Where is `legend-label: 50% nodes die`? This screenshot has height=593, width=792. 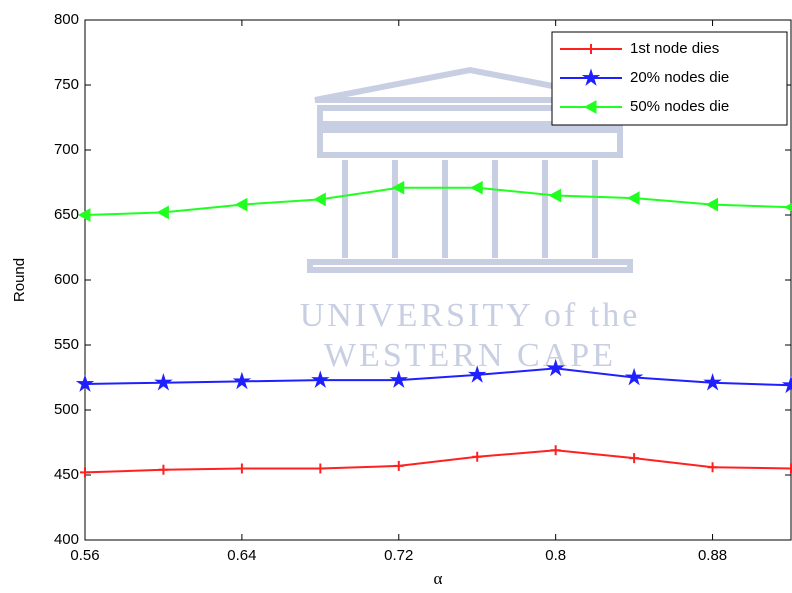 legend-label: 50% nodes die is located at coordinates (679, 106).